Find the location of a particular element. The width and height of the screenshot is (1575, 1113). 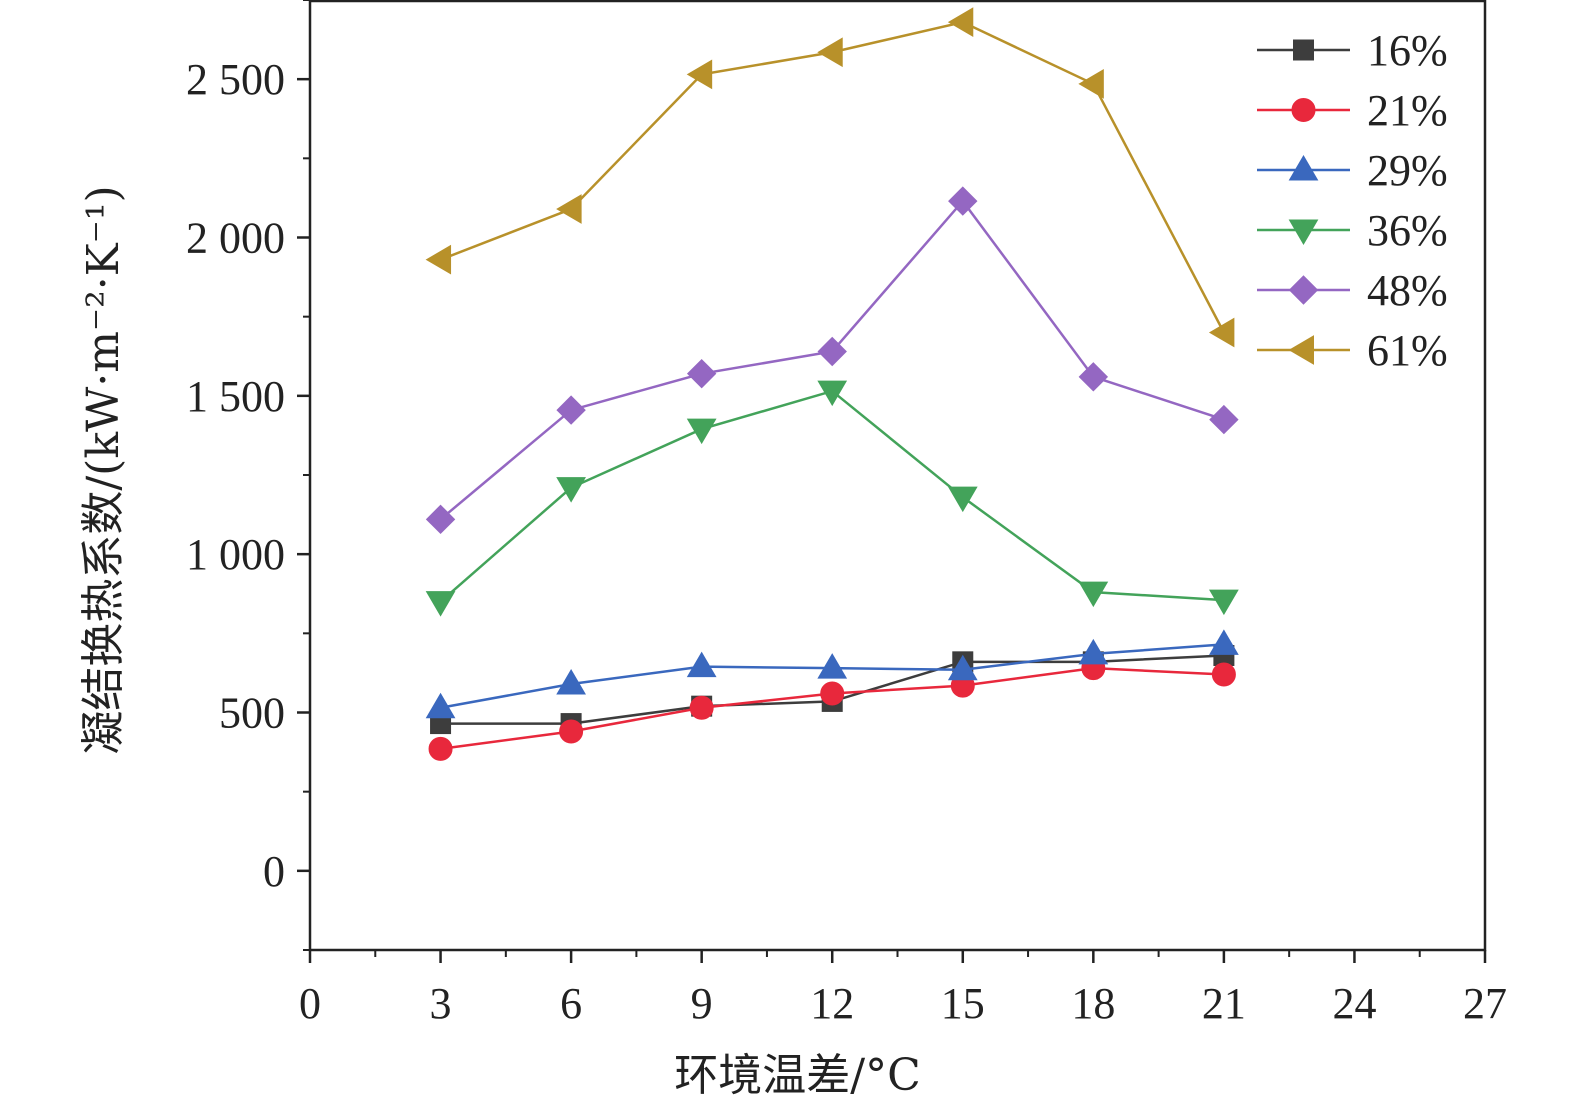

x-tick-label: 3 is located at coordinates (441, 1003).